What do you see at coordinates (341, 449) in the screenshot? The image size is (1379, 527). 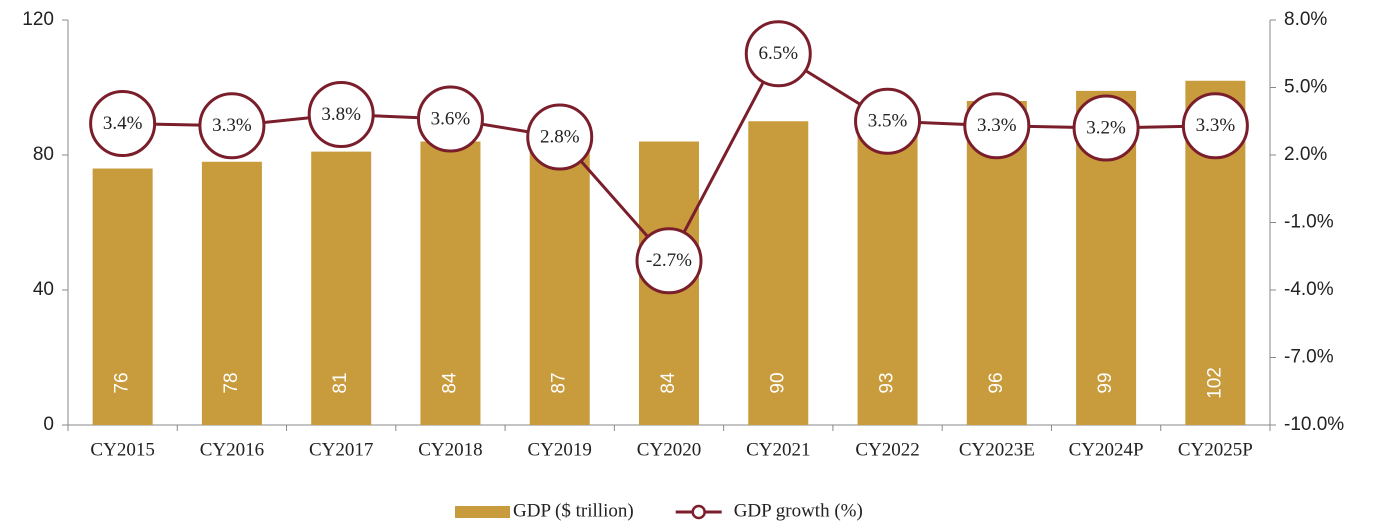 I see `x-tick-label: CY2017` at bounding box center [341, 449].